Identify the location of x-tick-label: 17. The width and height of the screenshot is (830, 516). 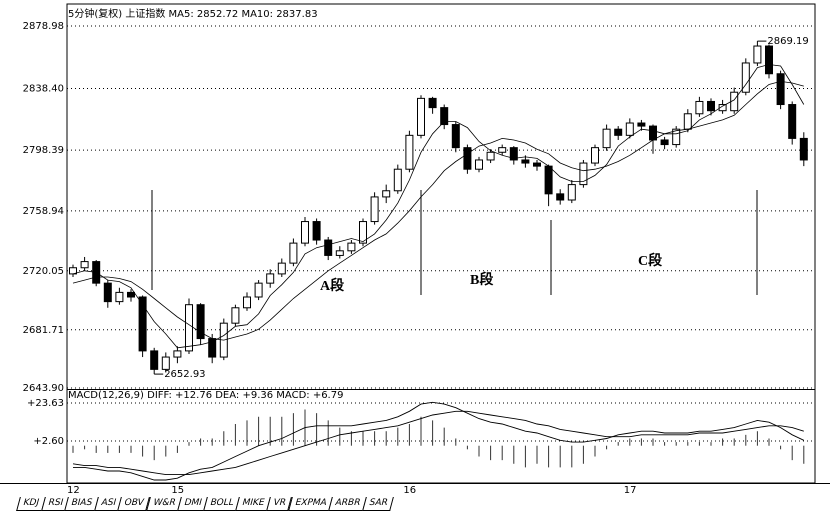
(630, 490).